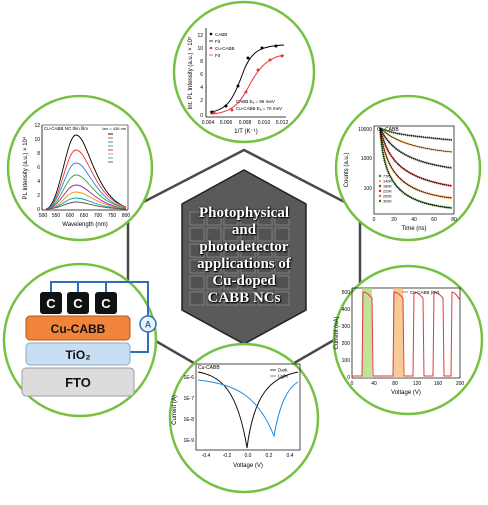 The height and width of the screenshot is (505, 488). I want to click on highlight-orange, so click(398, 333).